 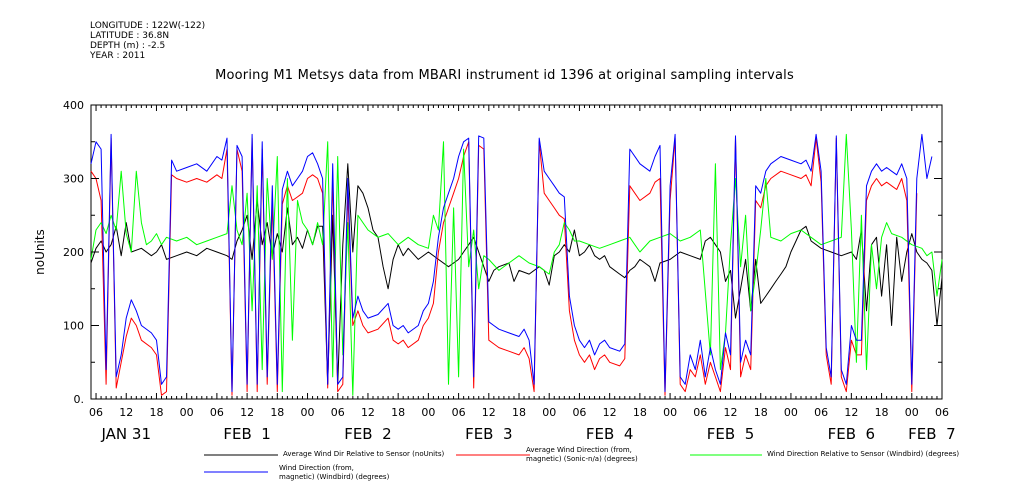 I want to click on y-tick-label: 100, so click(x=73, y=326).